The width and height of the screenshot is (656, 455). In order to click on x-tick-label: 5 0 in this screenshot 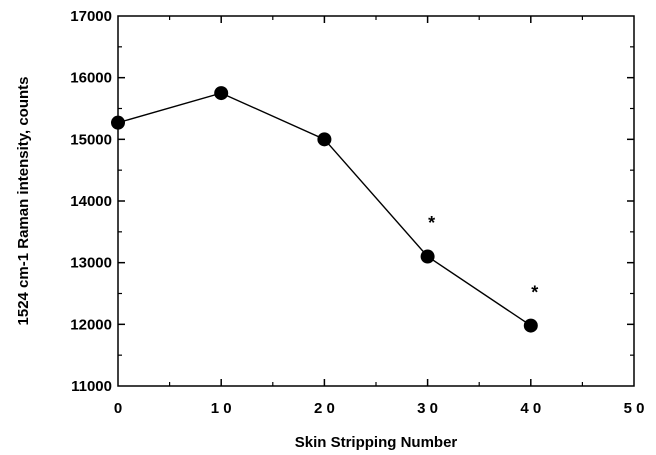, I will do `click(634, 408)`.